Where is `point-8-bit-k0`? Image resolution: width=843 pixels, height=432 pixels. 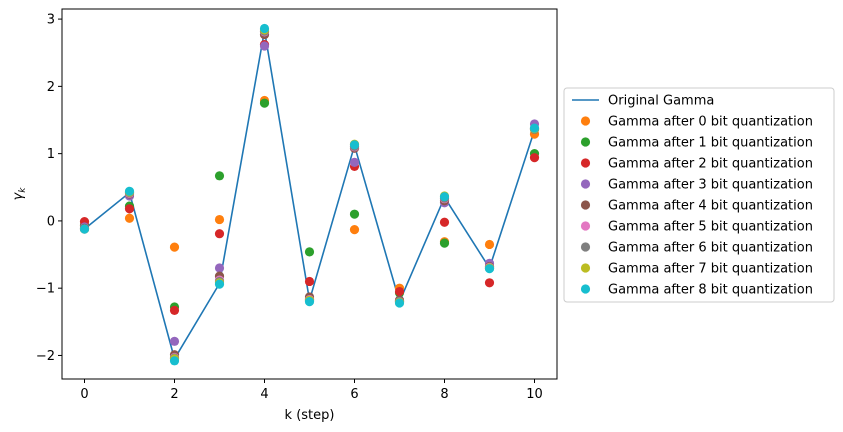 point-8-bit-k0 is located at coordinates (84, 229).